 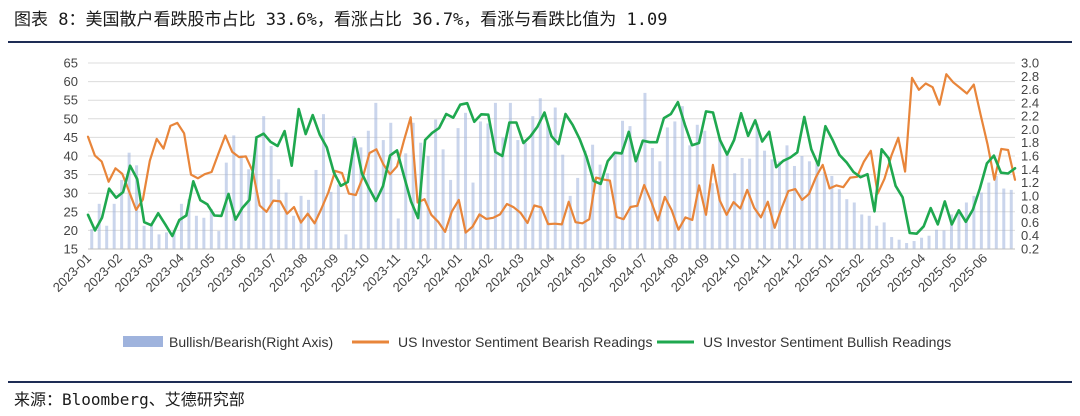 I want to click on y-left-tick-label: 55, so click(x=71, y=100).